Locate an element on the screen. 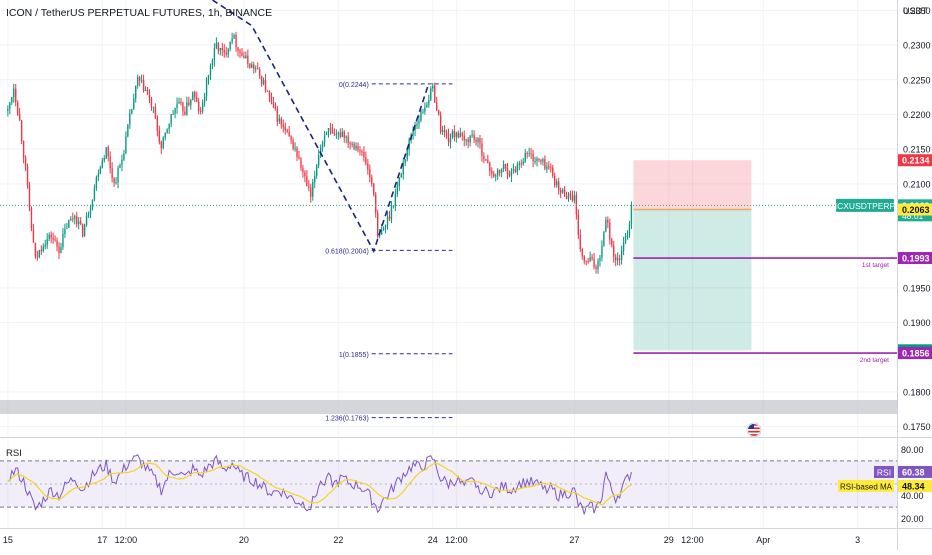 The height and width of the screenshot is (555, 932). rsi-ma-badge: RSI-based MA 48.34 is located at coordinates (885, 485).